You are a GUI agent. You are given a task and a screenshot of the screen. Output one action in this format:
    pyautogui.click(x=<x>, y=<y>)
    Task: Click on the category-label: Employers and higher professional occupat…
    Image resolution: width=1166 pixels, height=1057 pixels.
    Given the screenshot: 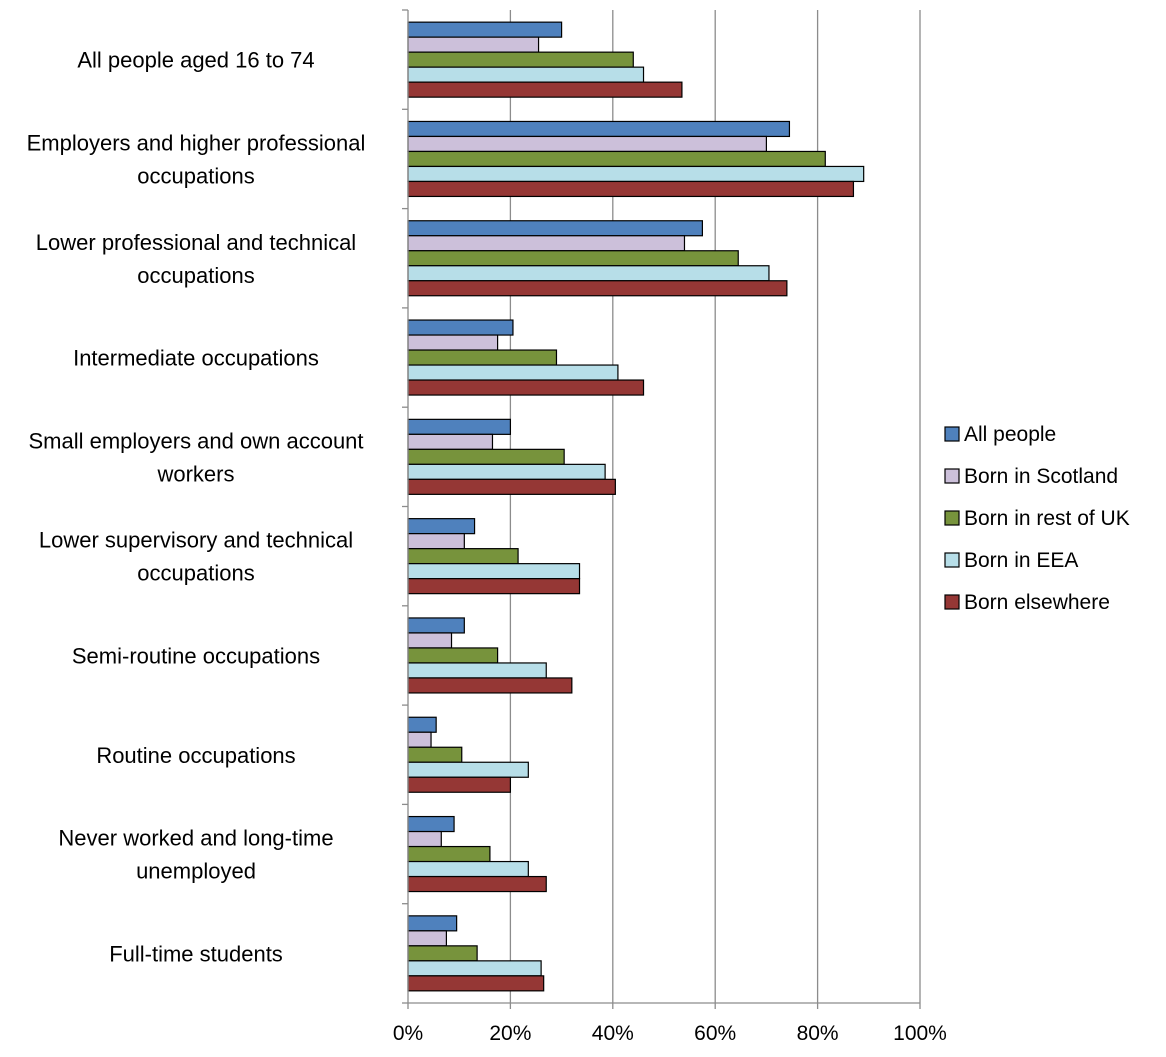 What is the action you would take?
    pyautogui.click(x=196, y=159)
    